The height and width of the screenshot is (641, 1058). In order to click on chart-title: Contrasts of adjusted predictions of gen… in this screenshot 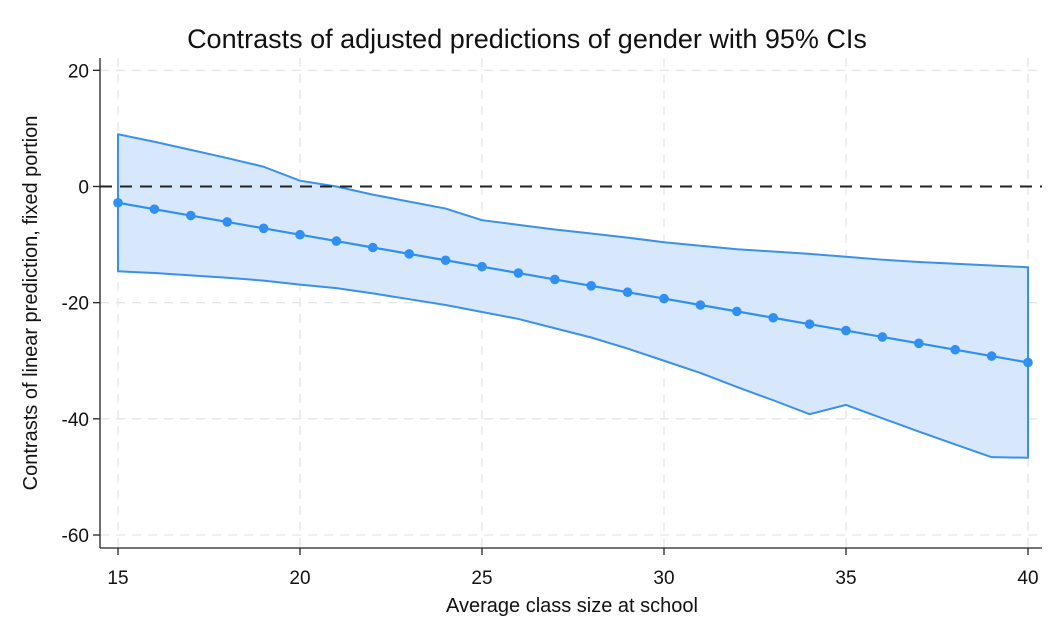, I will do `click(527, 39)`.